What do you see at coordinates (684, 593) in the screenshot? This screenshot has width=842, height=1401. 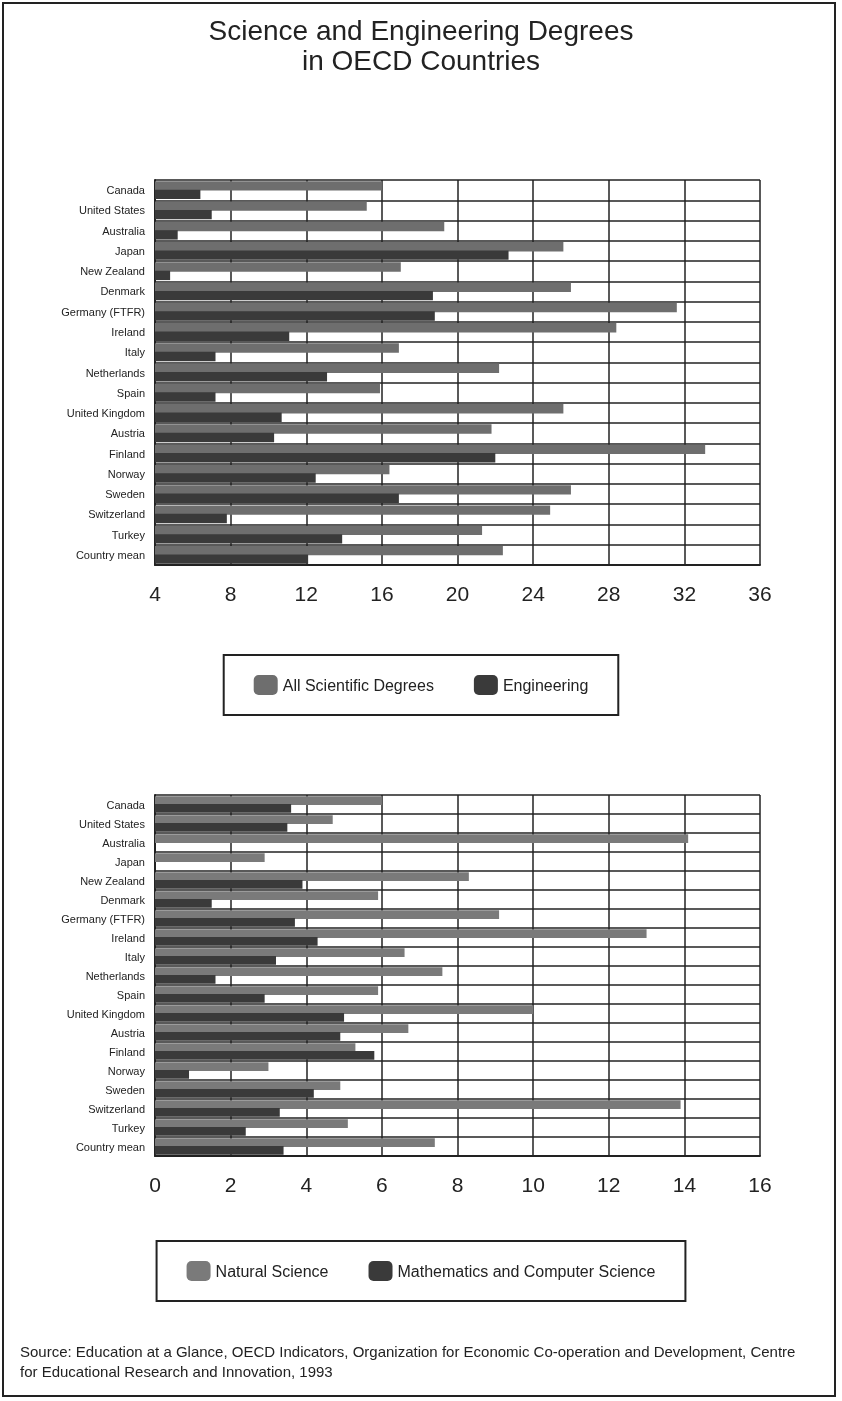 I see `x-tick-label: 32` at bounding box center [684, 593].